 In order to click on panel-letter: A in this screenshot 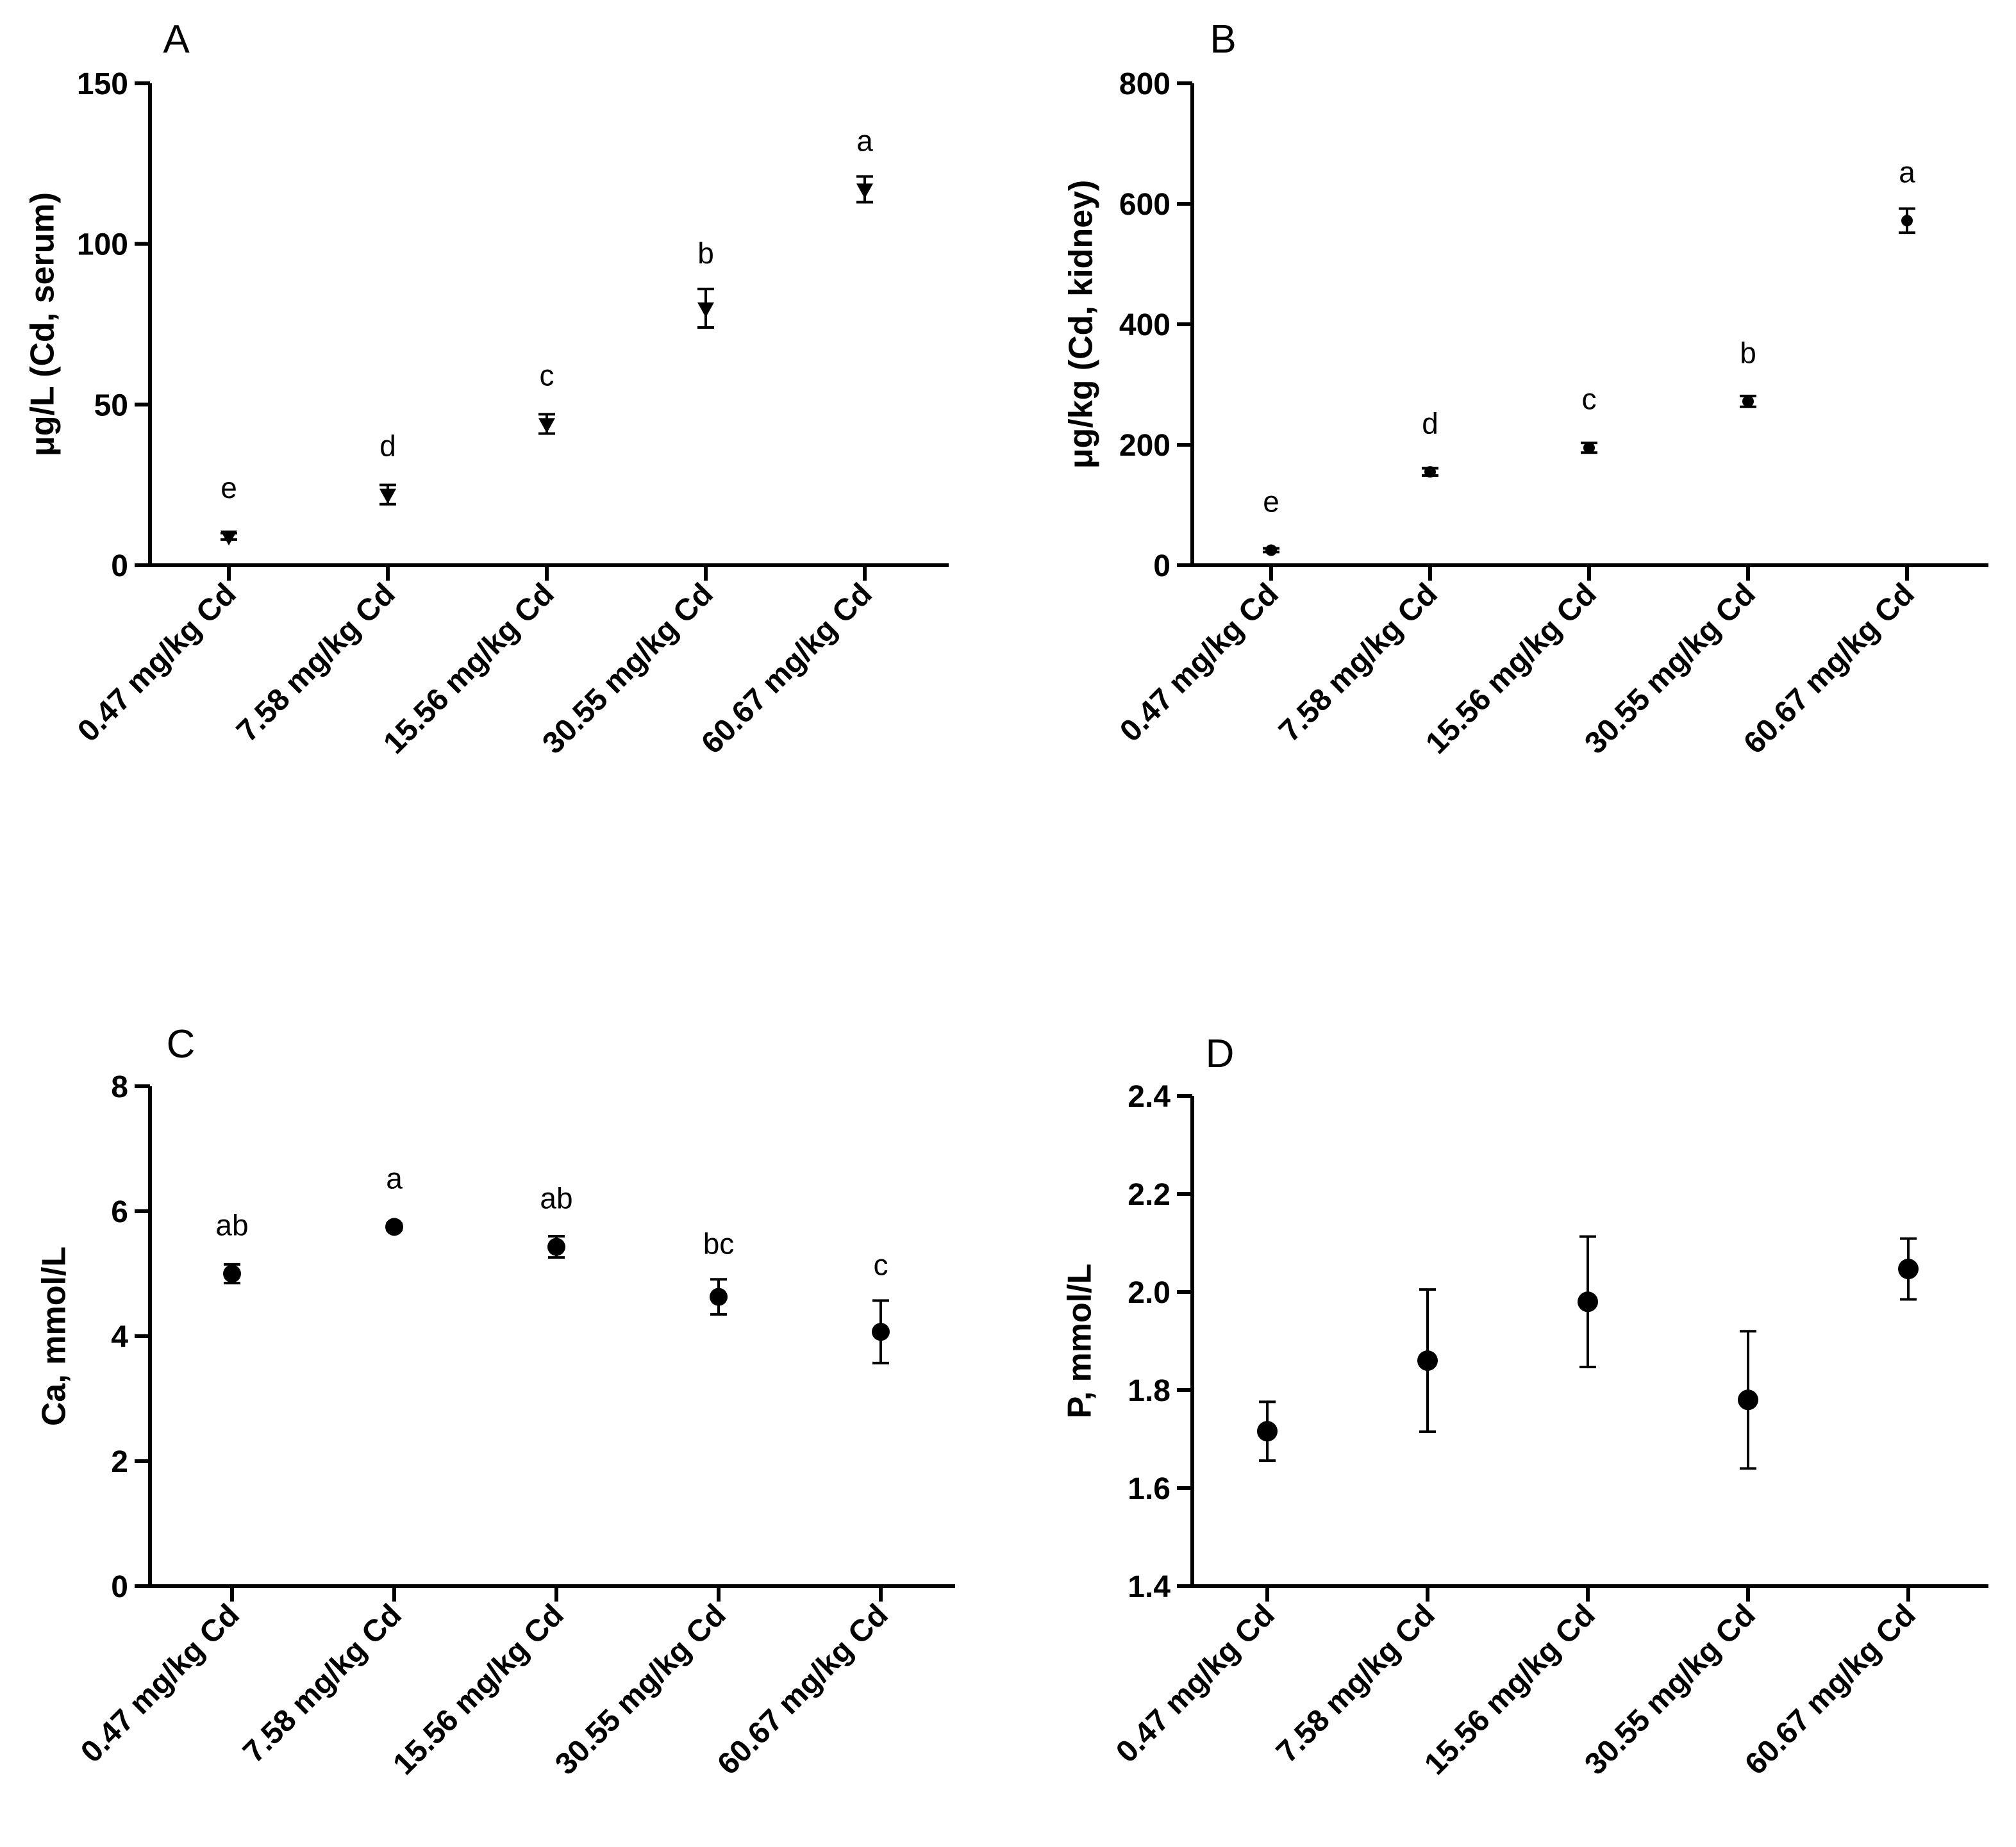, I will do `click(176, 39)`.